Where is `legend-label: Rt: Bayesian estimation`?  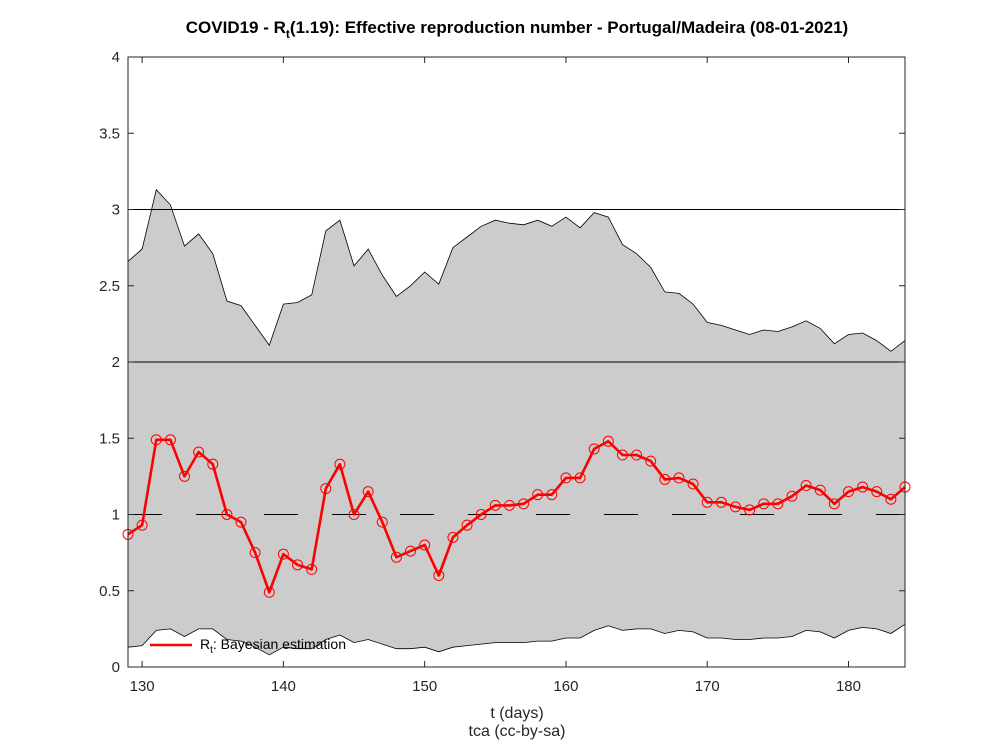 legend-label: Rt: Bayesian estimation is located at coordinates (273, 646).